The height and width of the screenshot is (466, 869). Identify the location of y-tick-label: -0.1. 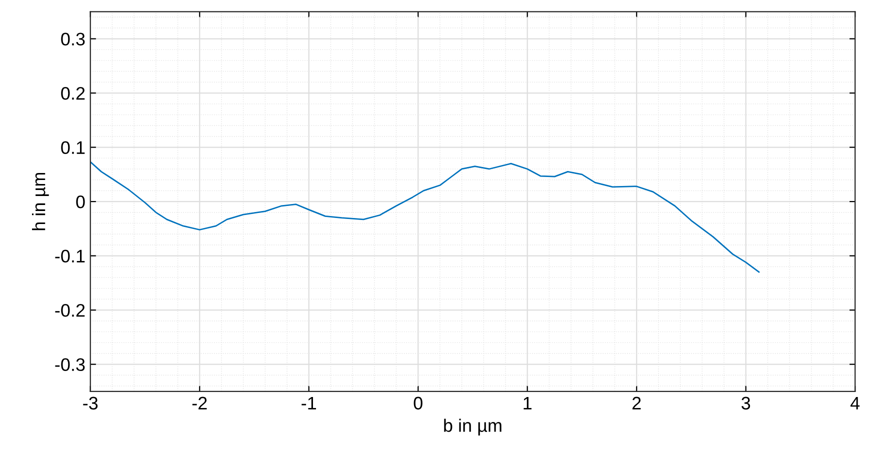
(70, 256).